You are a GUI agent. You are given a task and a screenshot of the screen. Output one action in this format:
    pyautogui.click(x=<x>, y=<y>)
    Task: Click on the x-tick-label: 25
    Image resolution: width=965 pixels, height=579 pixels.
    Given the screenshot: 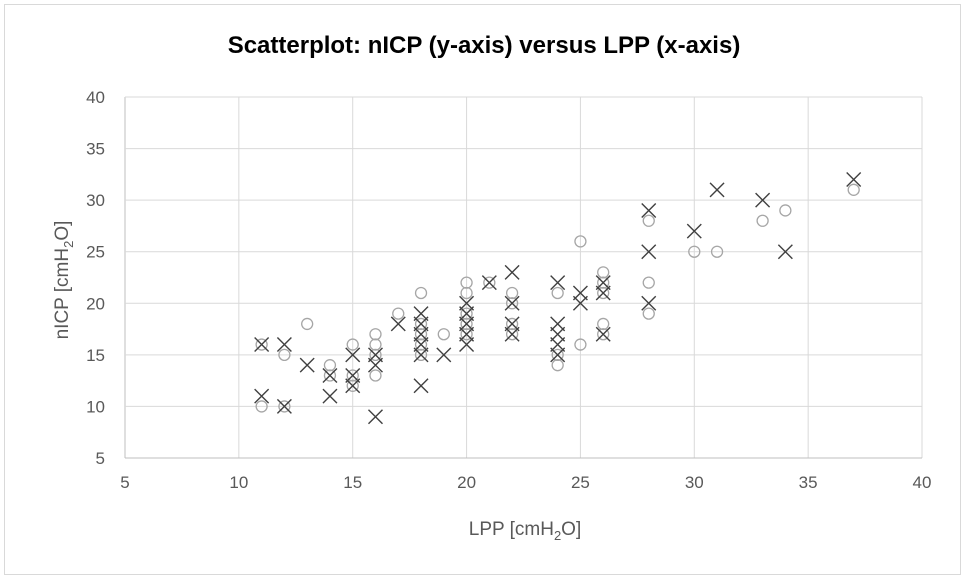 What is the action you would take?
    pyautogui.click(x=580, y=482)
    